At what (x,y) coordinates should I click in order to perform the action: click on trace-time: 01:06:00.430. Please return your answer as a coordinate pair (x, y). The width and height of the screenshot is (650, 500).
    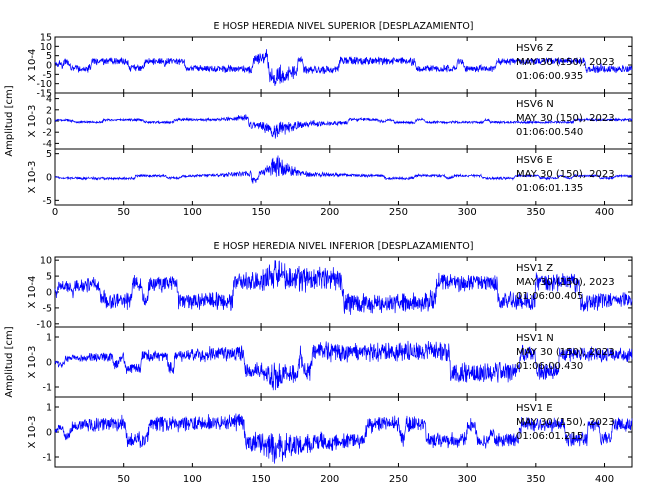
    Looking at the image, I should click on (549, 366).